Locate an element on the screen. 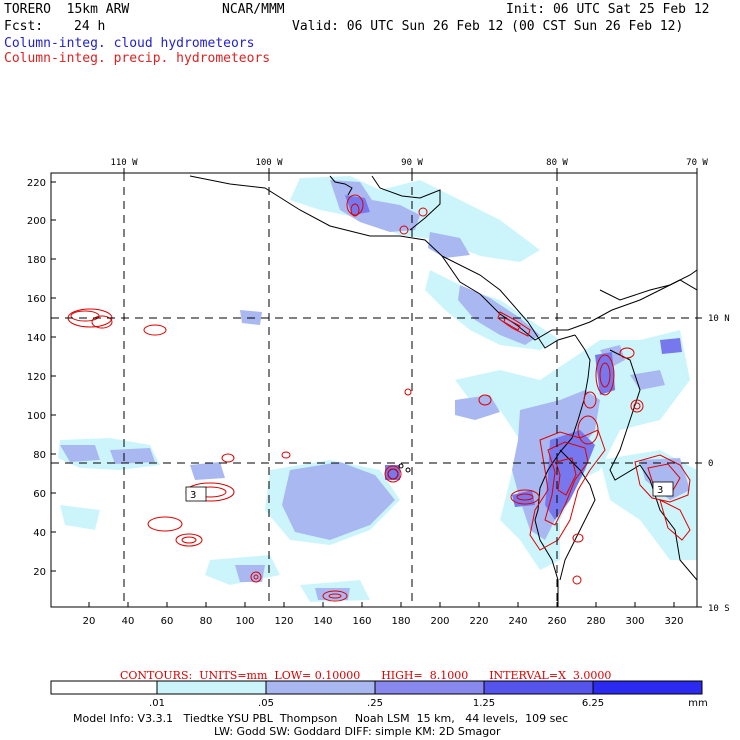 The image size is (740, 740). x-tick-300: 300 is located at coordinates (634, 621).